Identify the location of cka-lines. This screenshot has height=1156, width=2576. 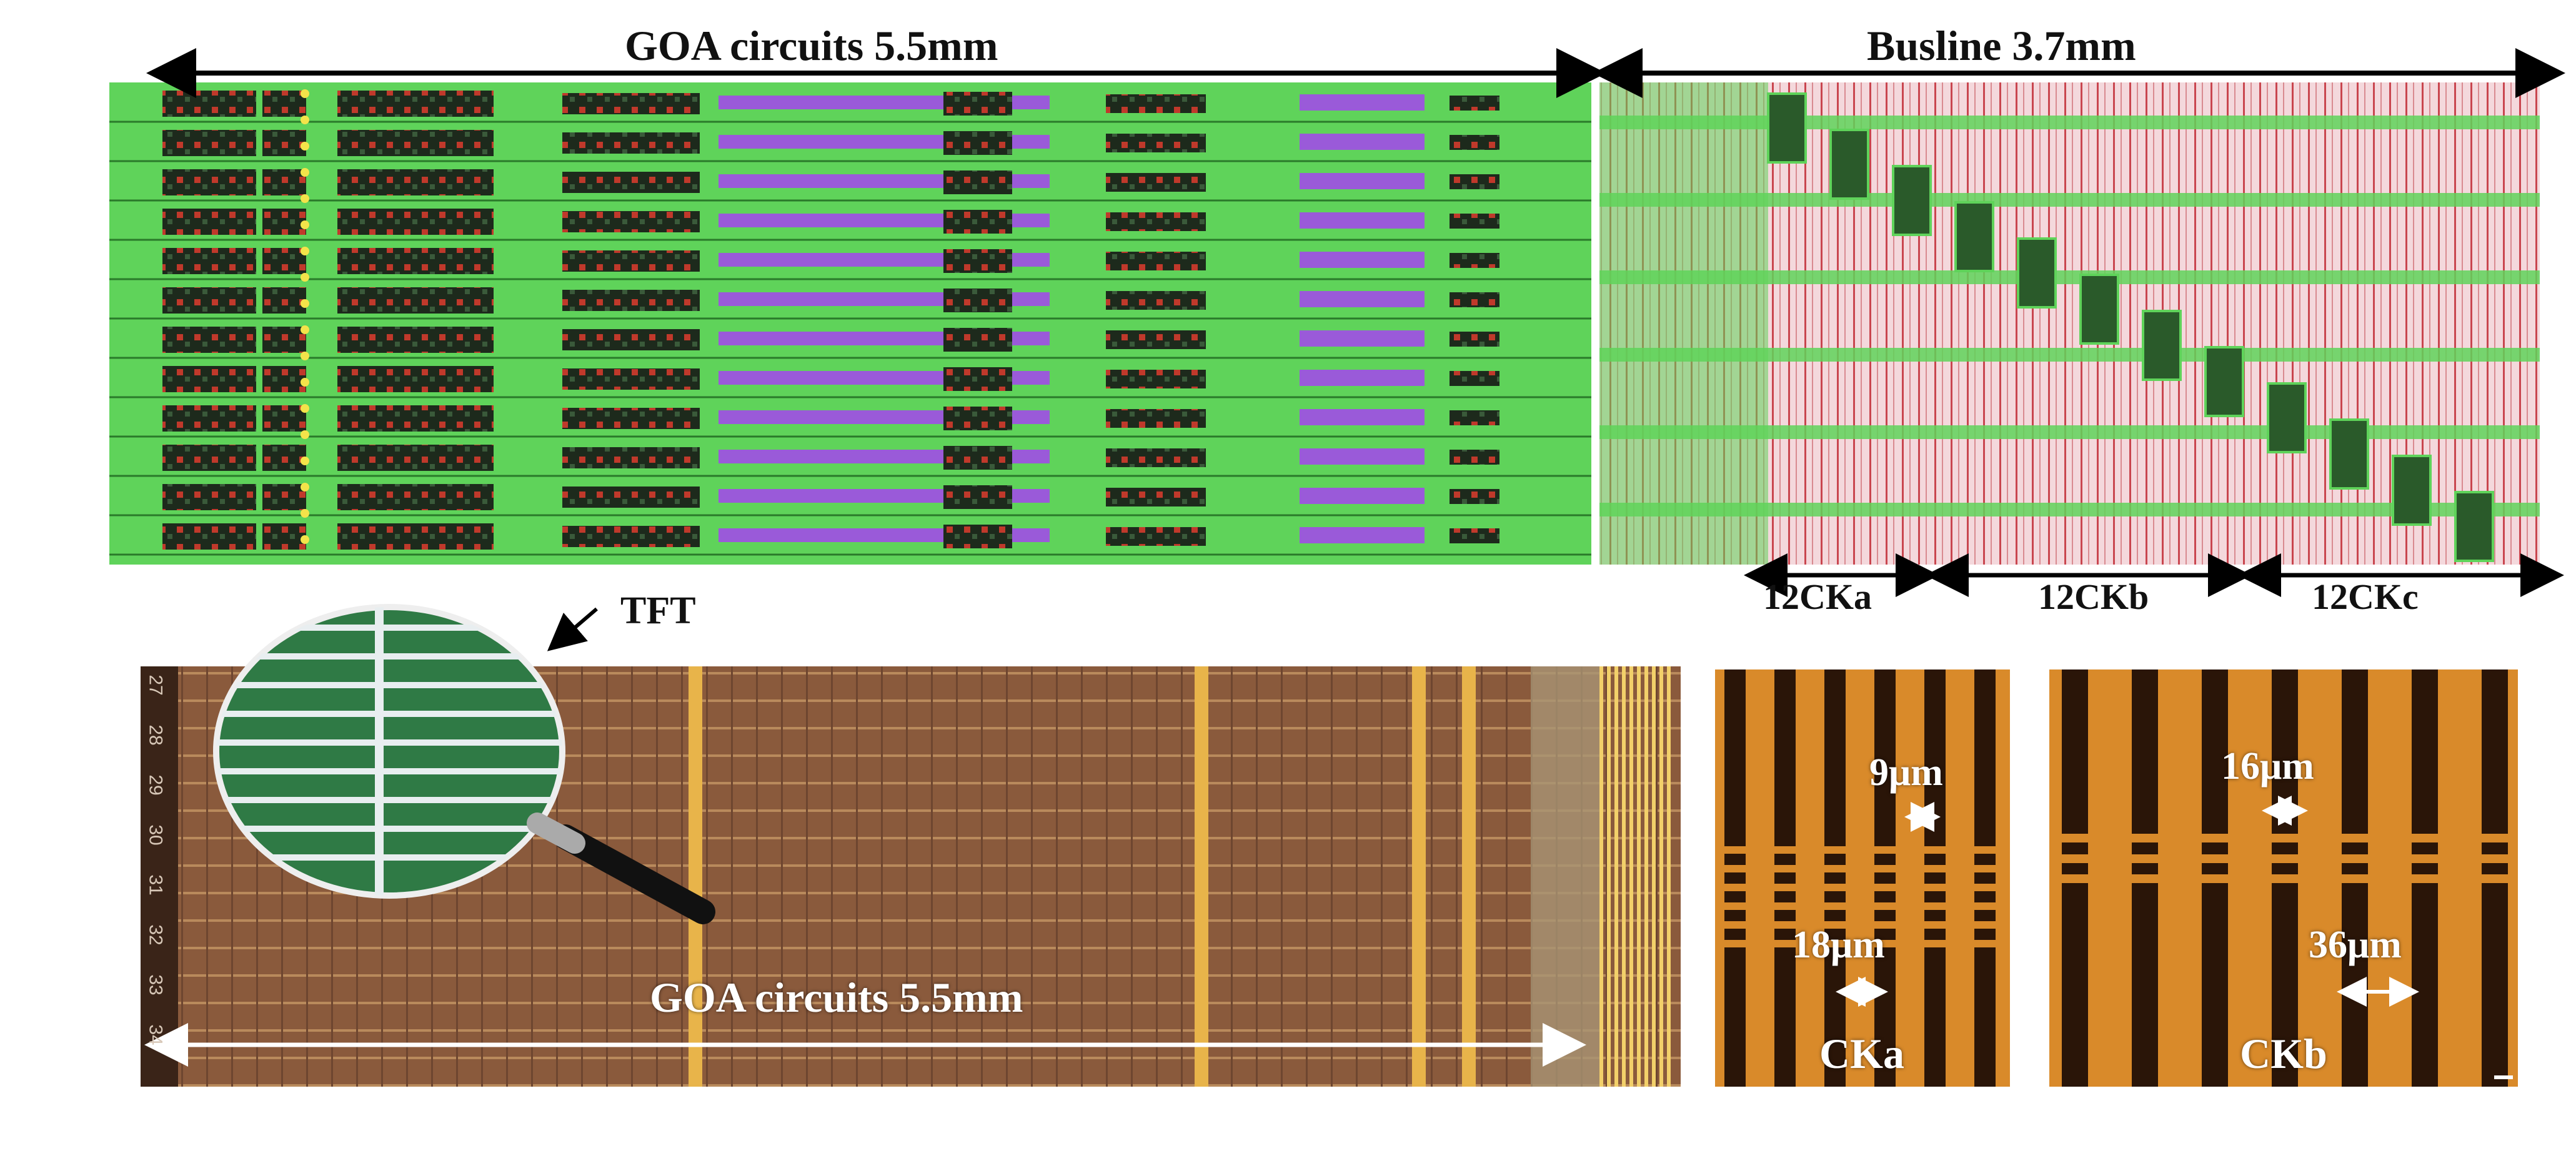
(1862, 878).